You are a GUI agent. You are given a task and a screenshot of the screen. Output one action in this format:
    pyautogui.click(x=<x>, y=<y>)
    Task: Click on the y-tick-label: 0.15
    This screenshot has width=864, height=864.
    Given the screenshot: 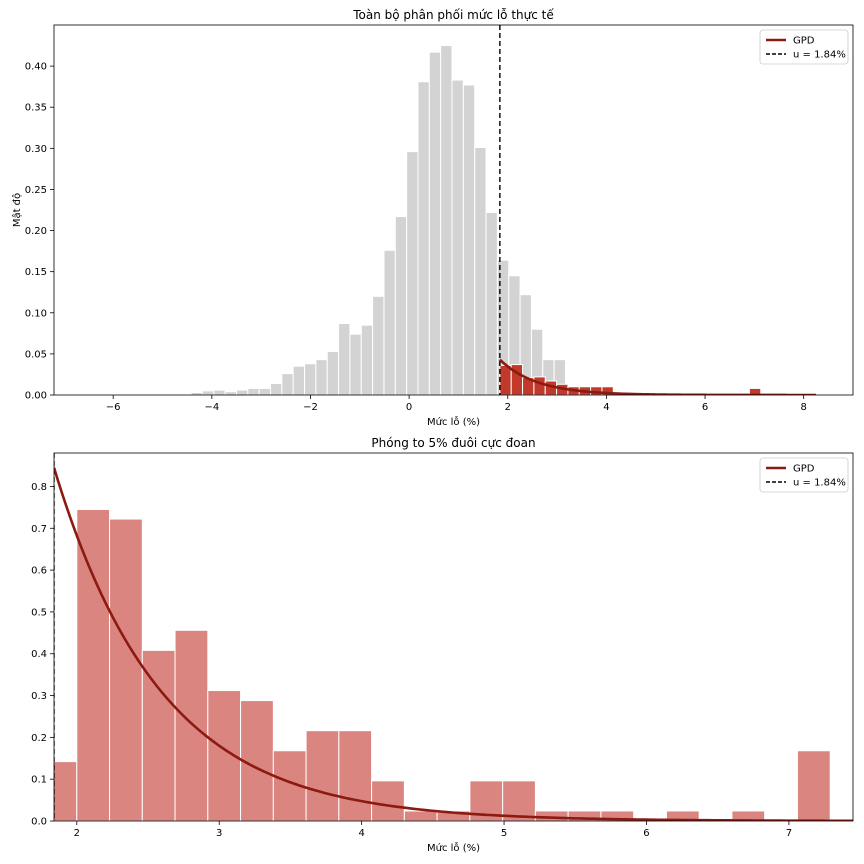 What is the action you would take?
    pyautogui.click(x=36, y=272)
    